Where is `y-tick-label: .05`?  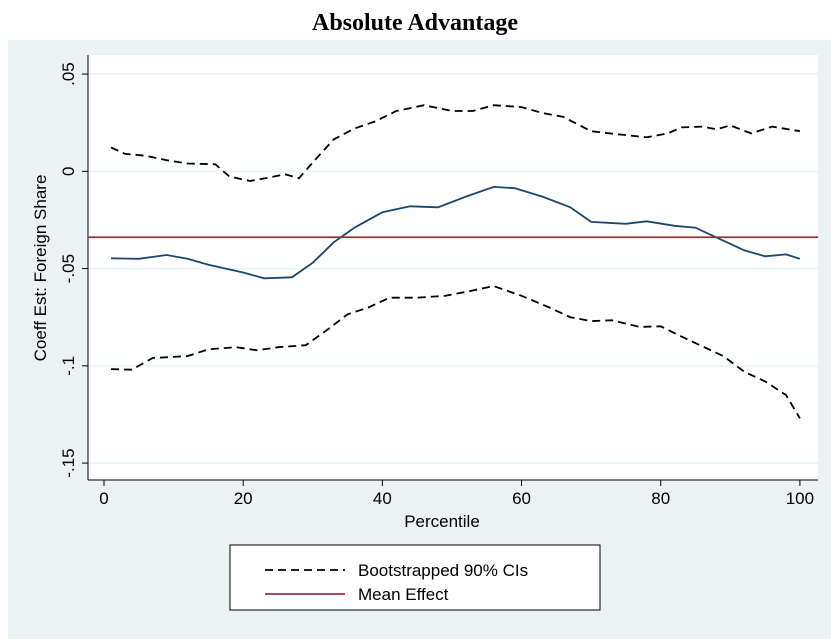
y-tick-label: .05 is located at coordinates (68, 74).